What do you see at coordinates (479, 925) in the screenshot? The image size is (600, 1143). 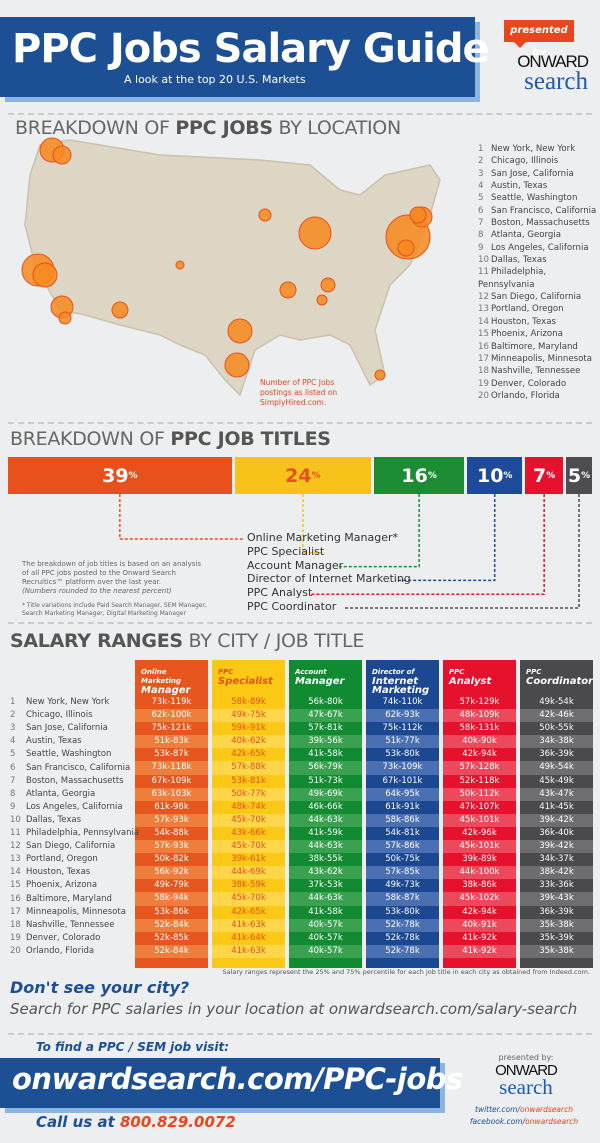 I see `salary-cell: 40k-91k` at bounding box center [479, 925].